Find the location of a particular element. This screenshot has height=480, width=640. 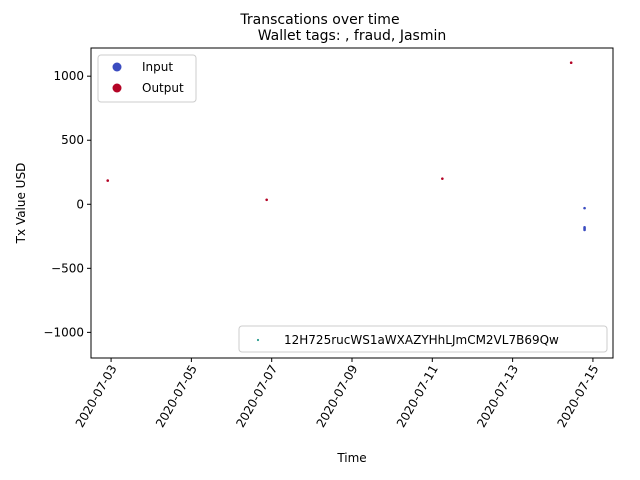

legend-label: Input is located at coordinates (157, 67).